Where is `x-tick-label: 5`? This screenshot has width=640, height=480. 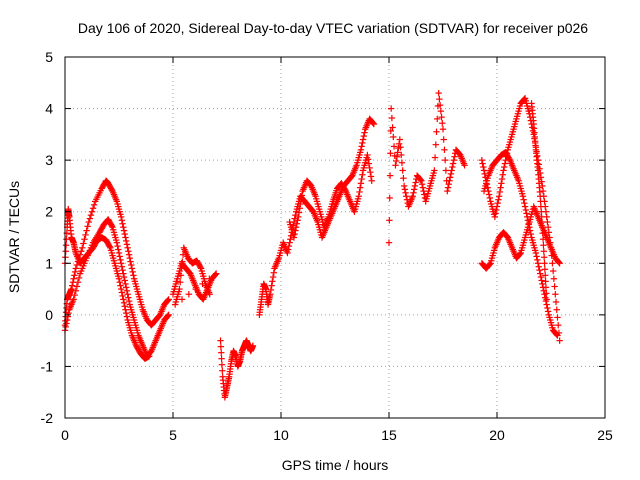 x-tick-label: 5 is located at coordinates (173, 435).